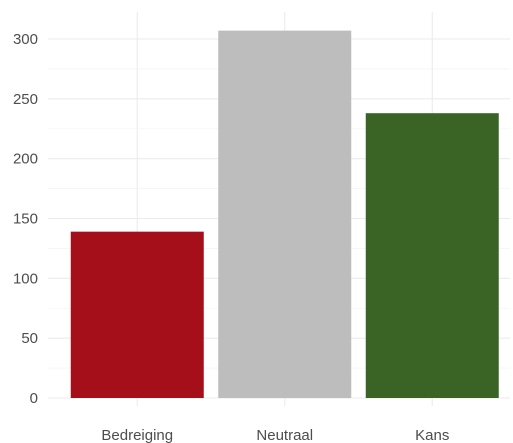  Describe the element at coordinates (25, 159) in the screenshot. I see `y-tick-label: 200` at that location.